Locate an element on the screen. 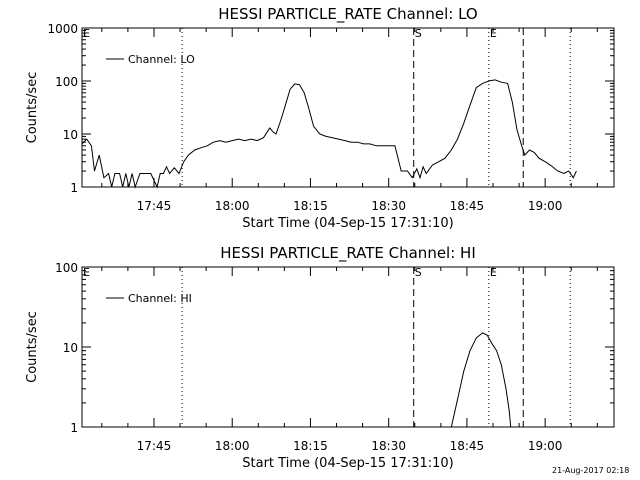 The height and width of the screenshot is (480, 640). plot-timestamp: 21-Aug-2017 02:18 is located at coordinates (591, 470).